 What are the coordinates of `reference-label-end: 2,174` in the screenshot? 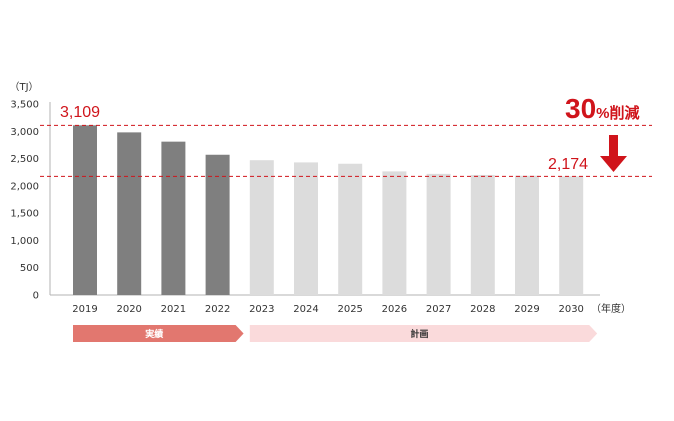 It's located at (568, 164).